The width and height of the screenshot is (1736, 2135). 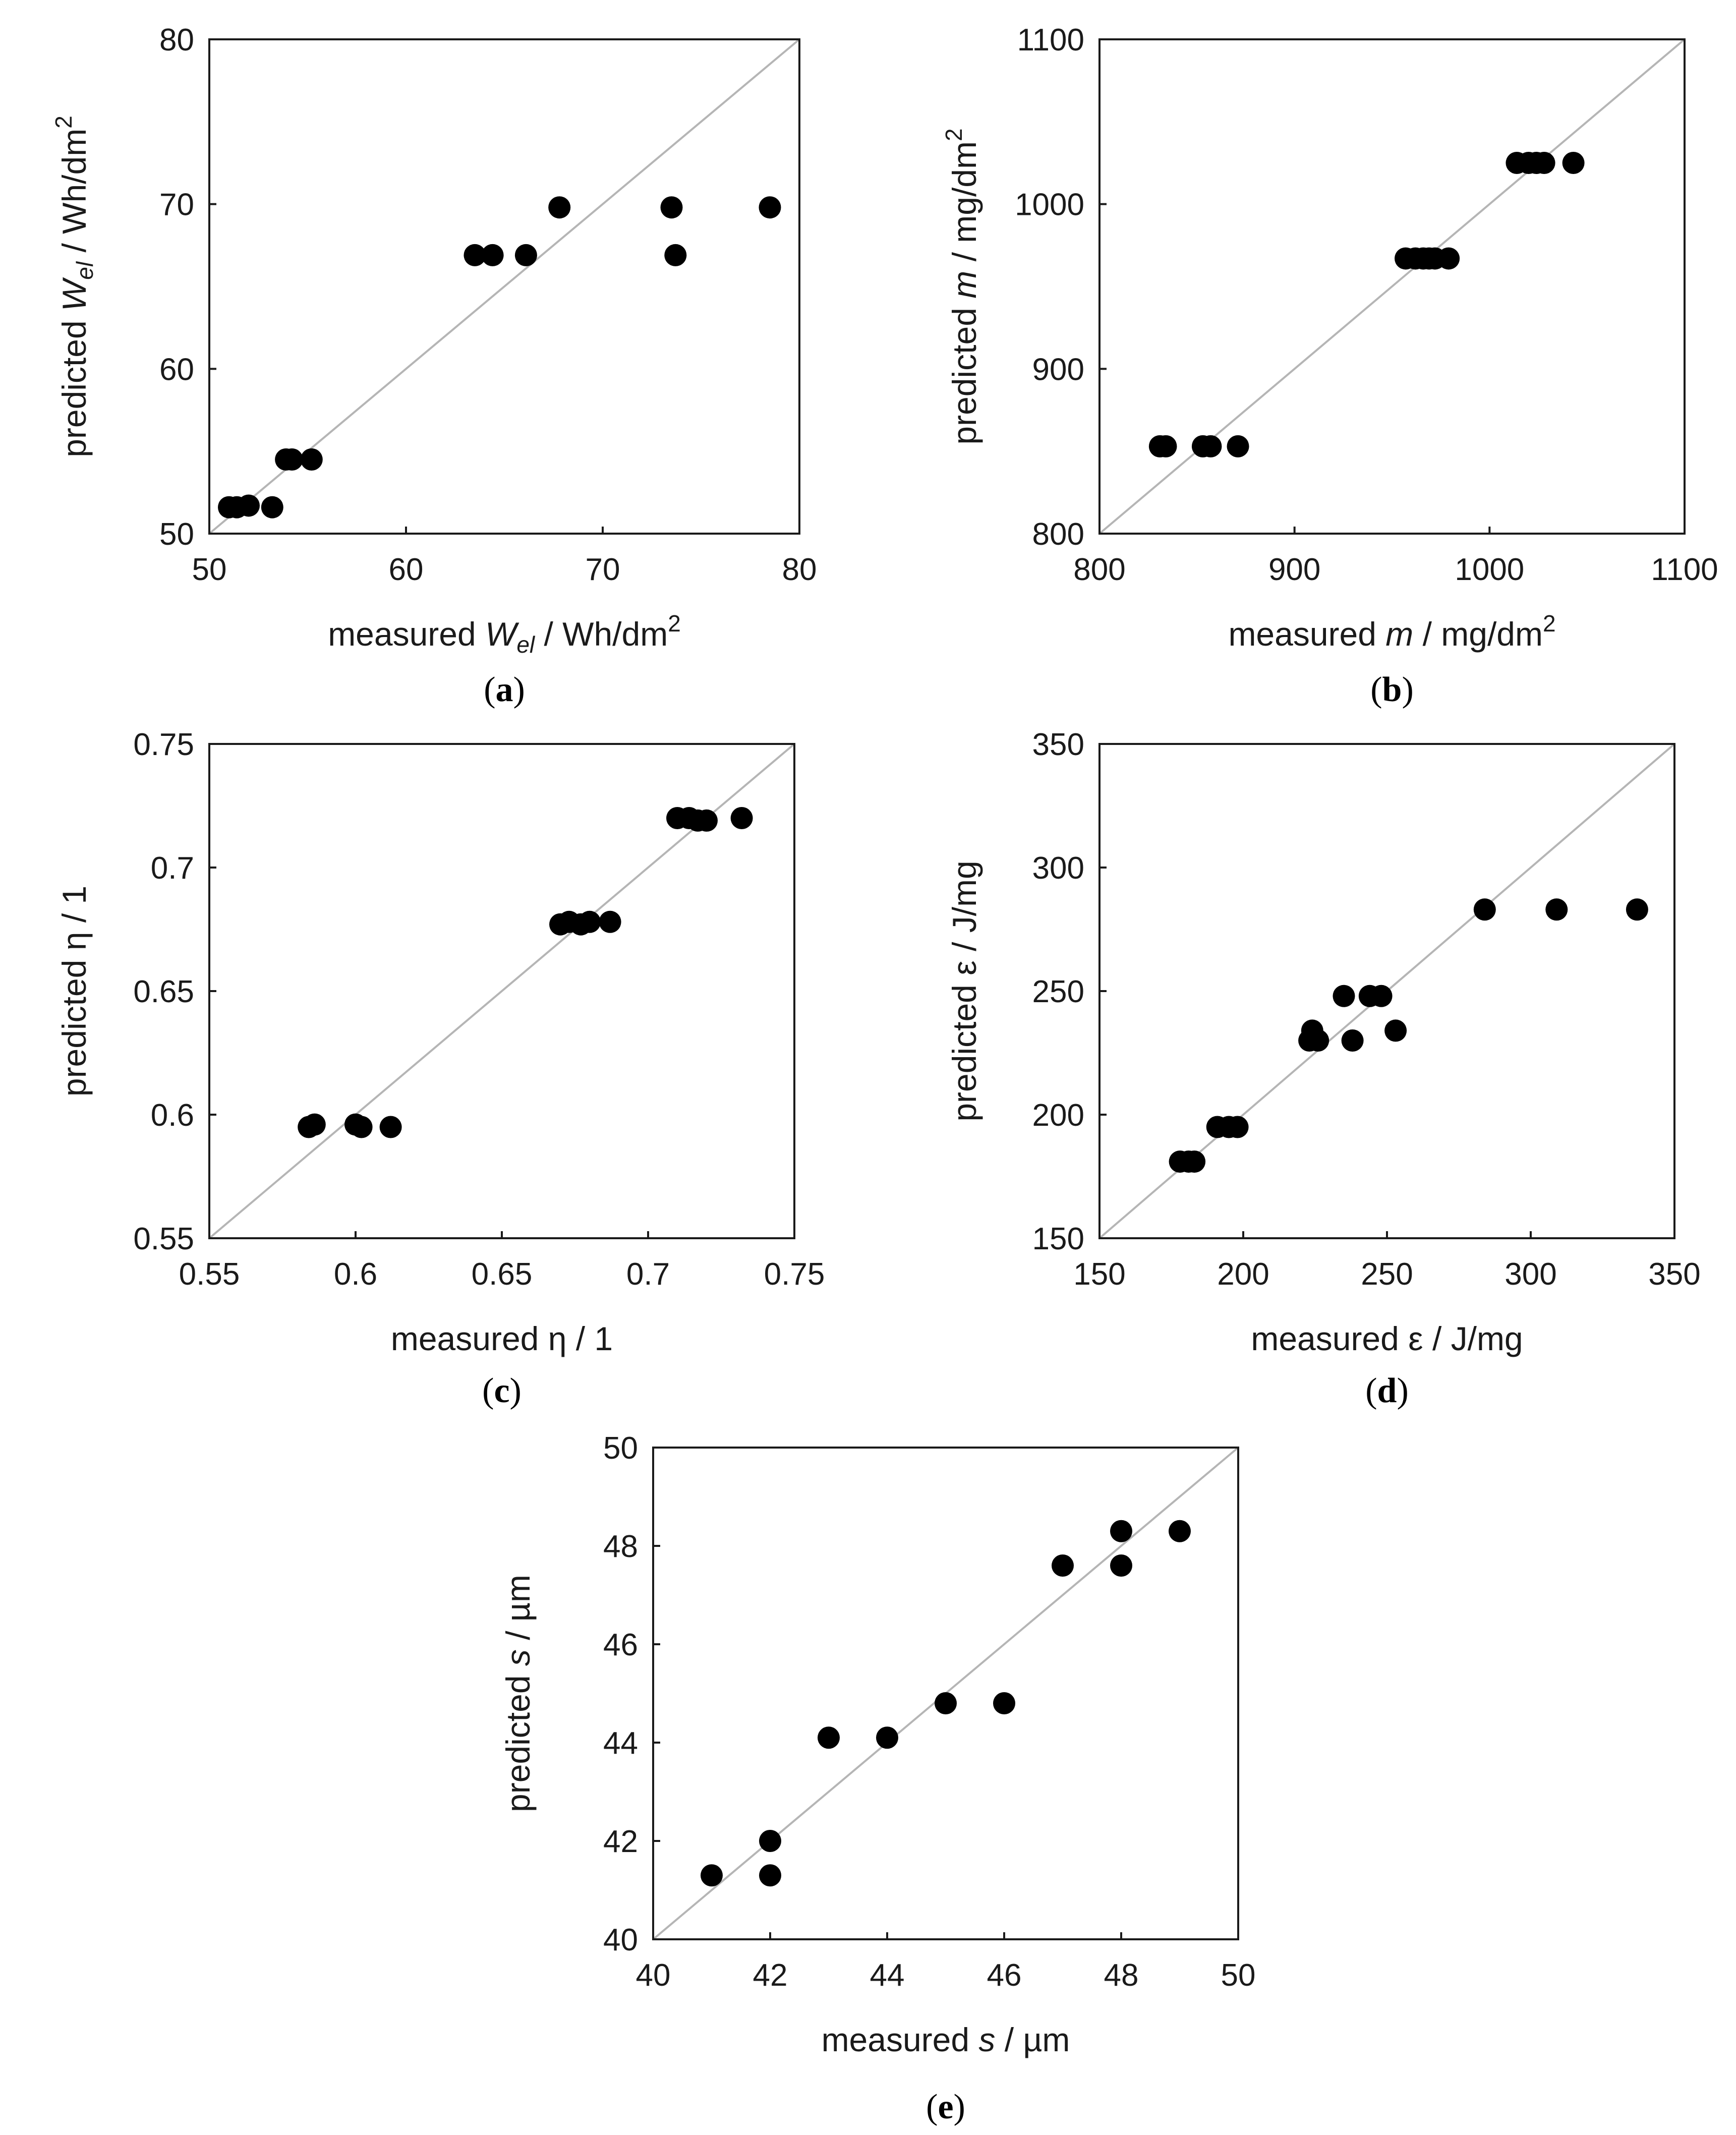 I want to click on x-tick-label: 900, so click(x=1294, y=569).